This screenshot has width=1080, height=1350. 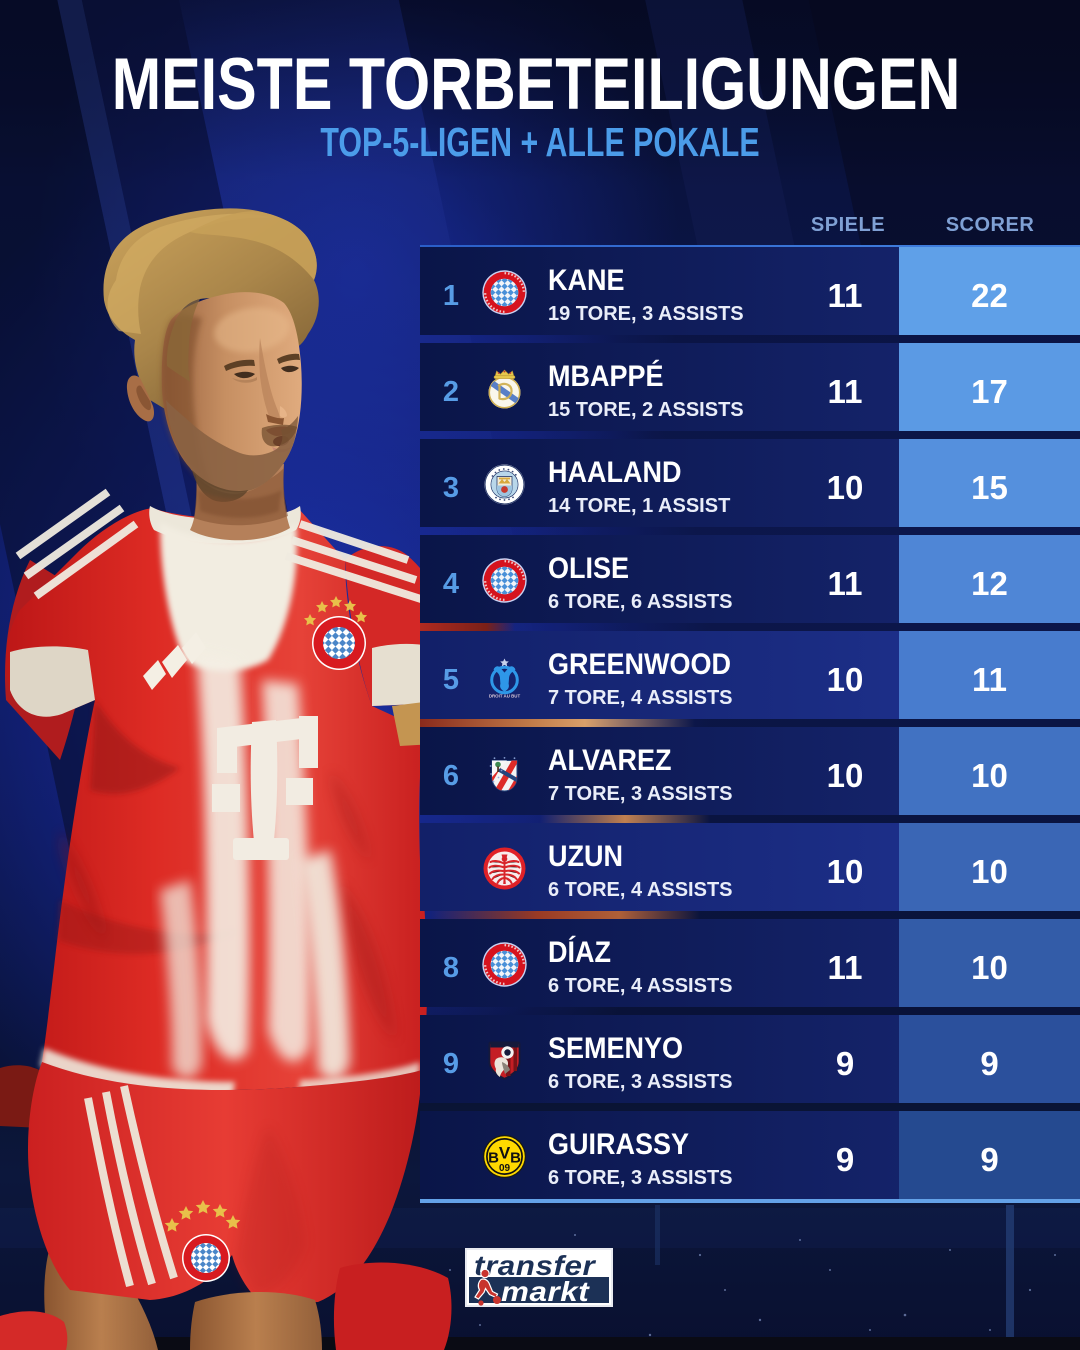 I want to click on svg-text: 09, so click(x=505, y=1168).